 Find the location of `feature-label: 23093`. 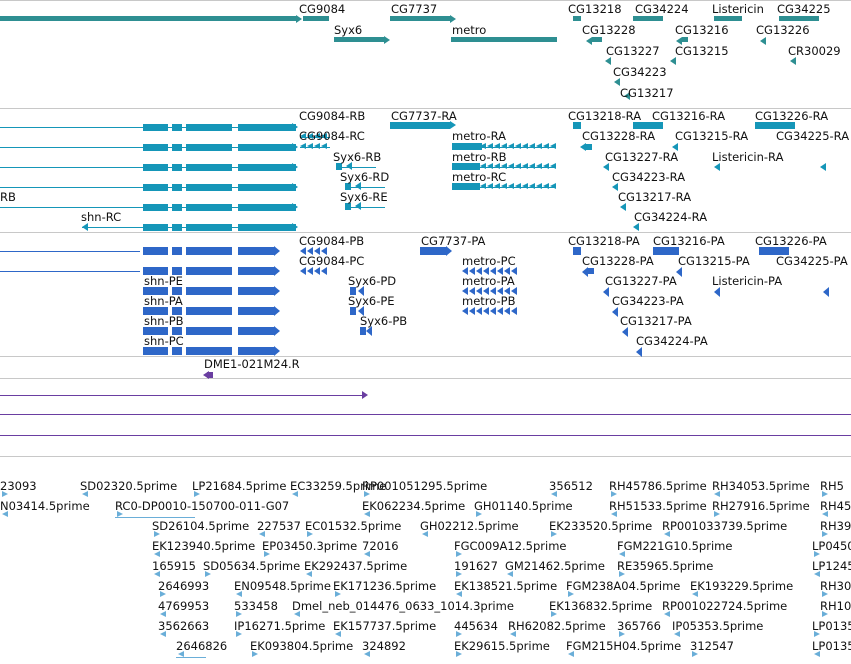

feature-label: 23093 is located at coordinates (18, 486).